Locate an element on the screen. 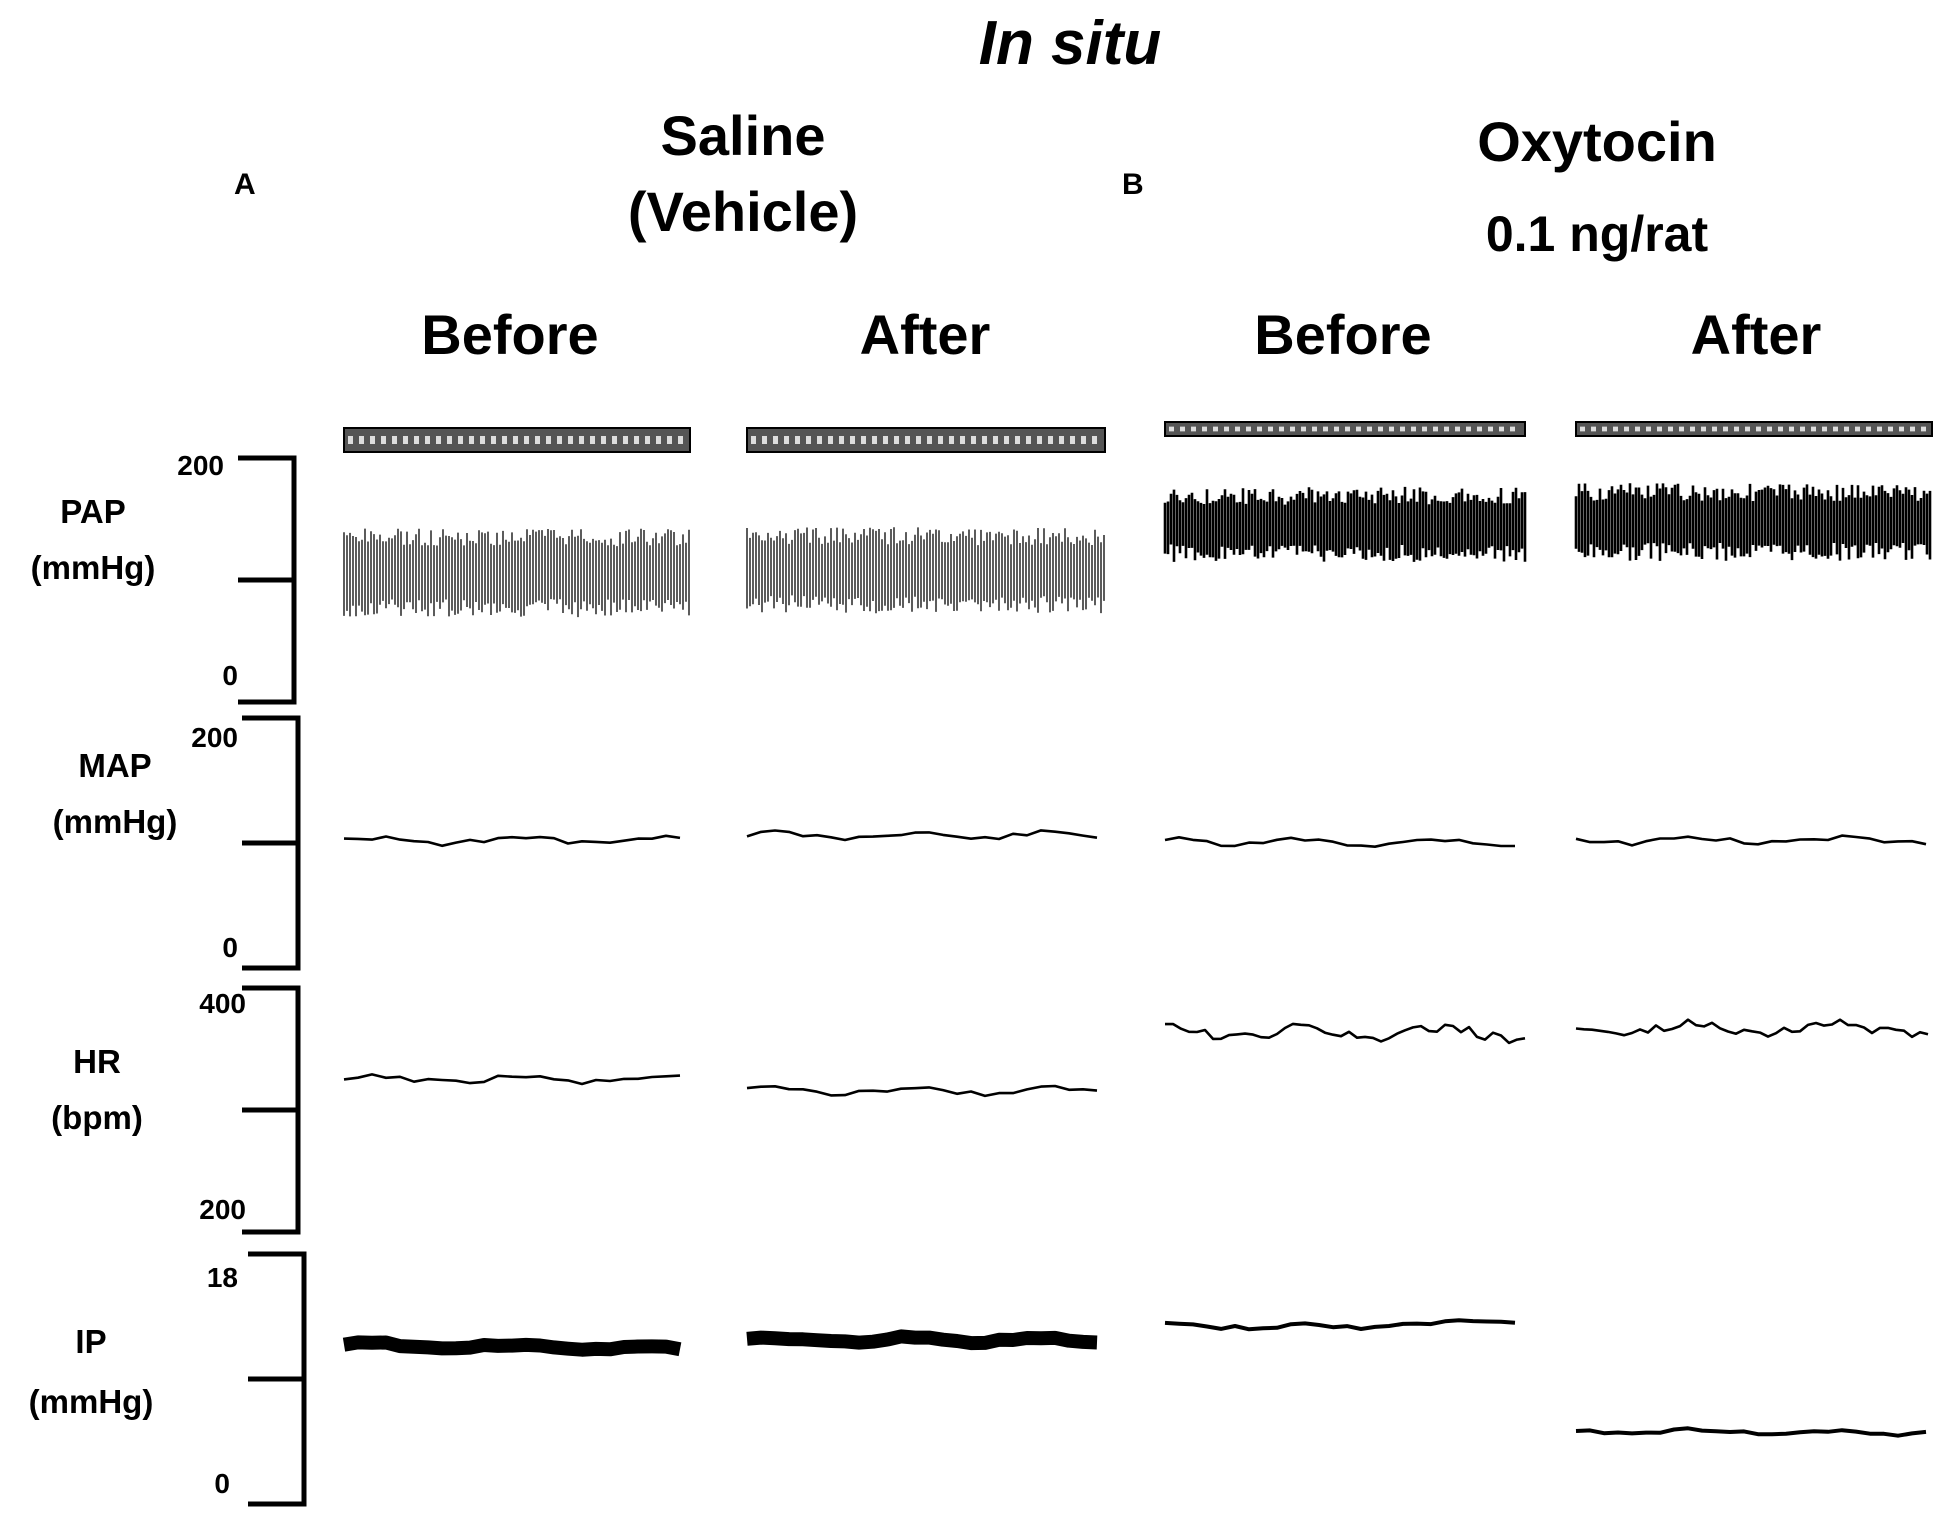 The height and width of the screenshot is (1522, 1953). tick-map-bottom: 0 is located at coordinates (230, 947).